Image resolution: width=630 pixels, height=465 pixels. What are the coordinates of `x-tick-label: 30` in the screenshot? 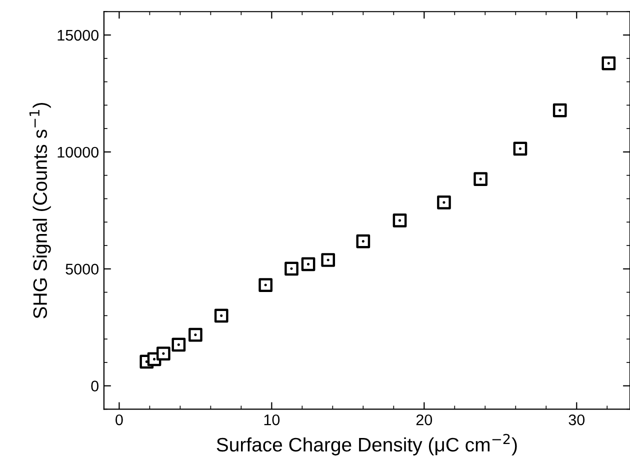 It's located at (576, 420).